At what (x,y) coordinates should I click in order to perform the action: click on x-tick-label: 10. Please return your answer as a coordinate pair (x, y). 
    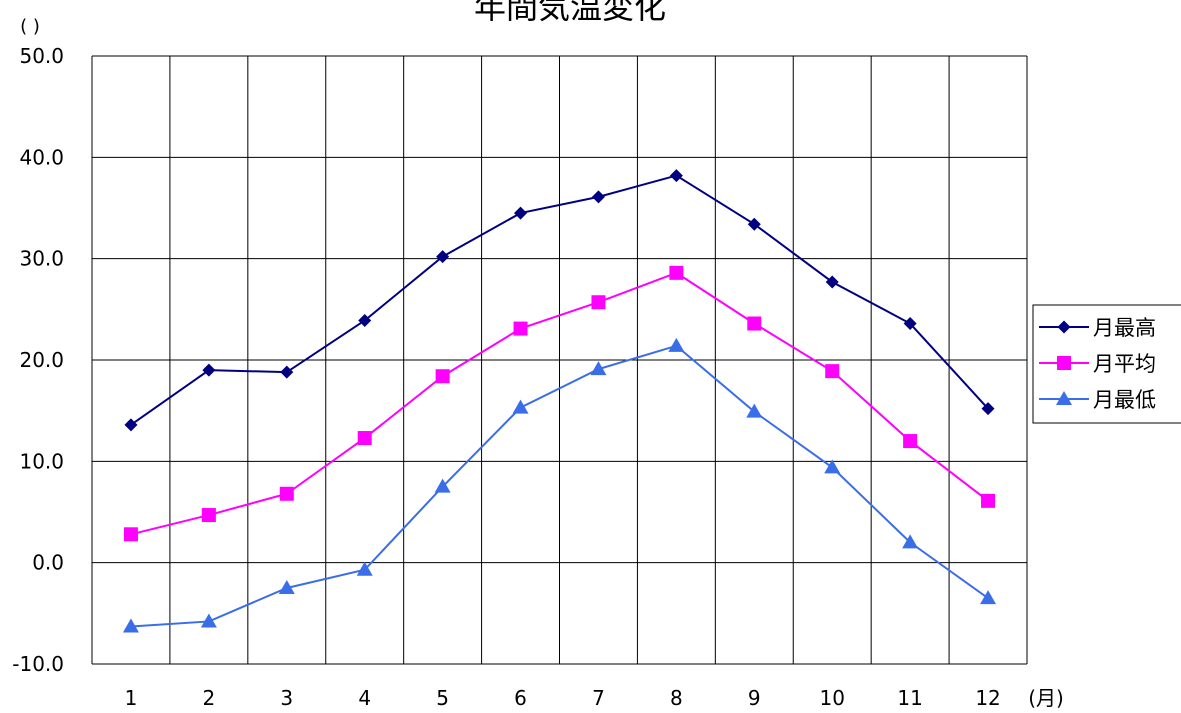
    Looking at the image, I should click on (831, 698).